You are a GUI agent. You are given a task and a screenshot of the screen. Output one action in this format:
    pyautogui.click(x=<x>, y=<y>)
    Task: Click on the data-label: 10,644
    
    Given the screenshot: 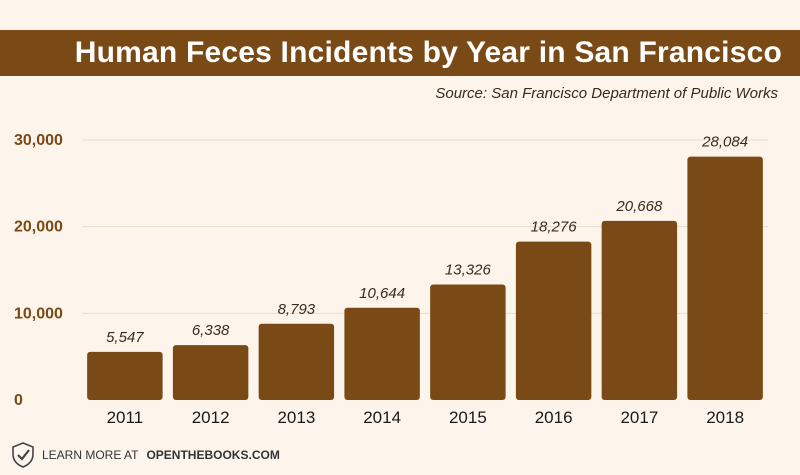 What is the action you would take?
    pyautogui.click(x=382, y=293)
    